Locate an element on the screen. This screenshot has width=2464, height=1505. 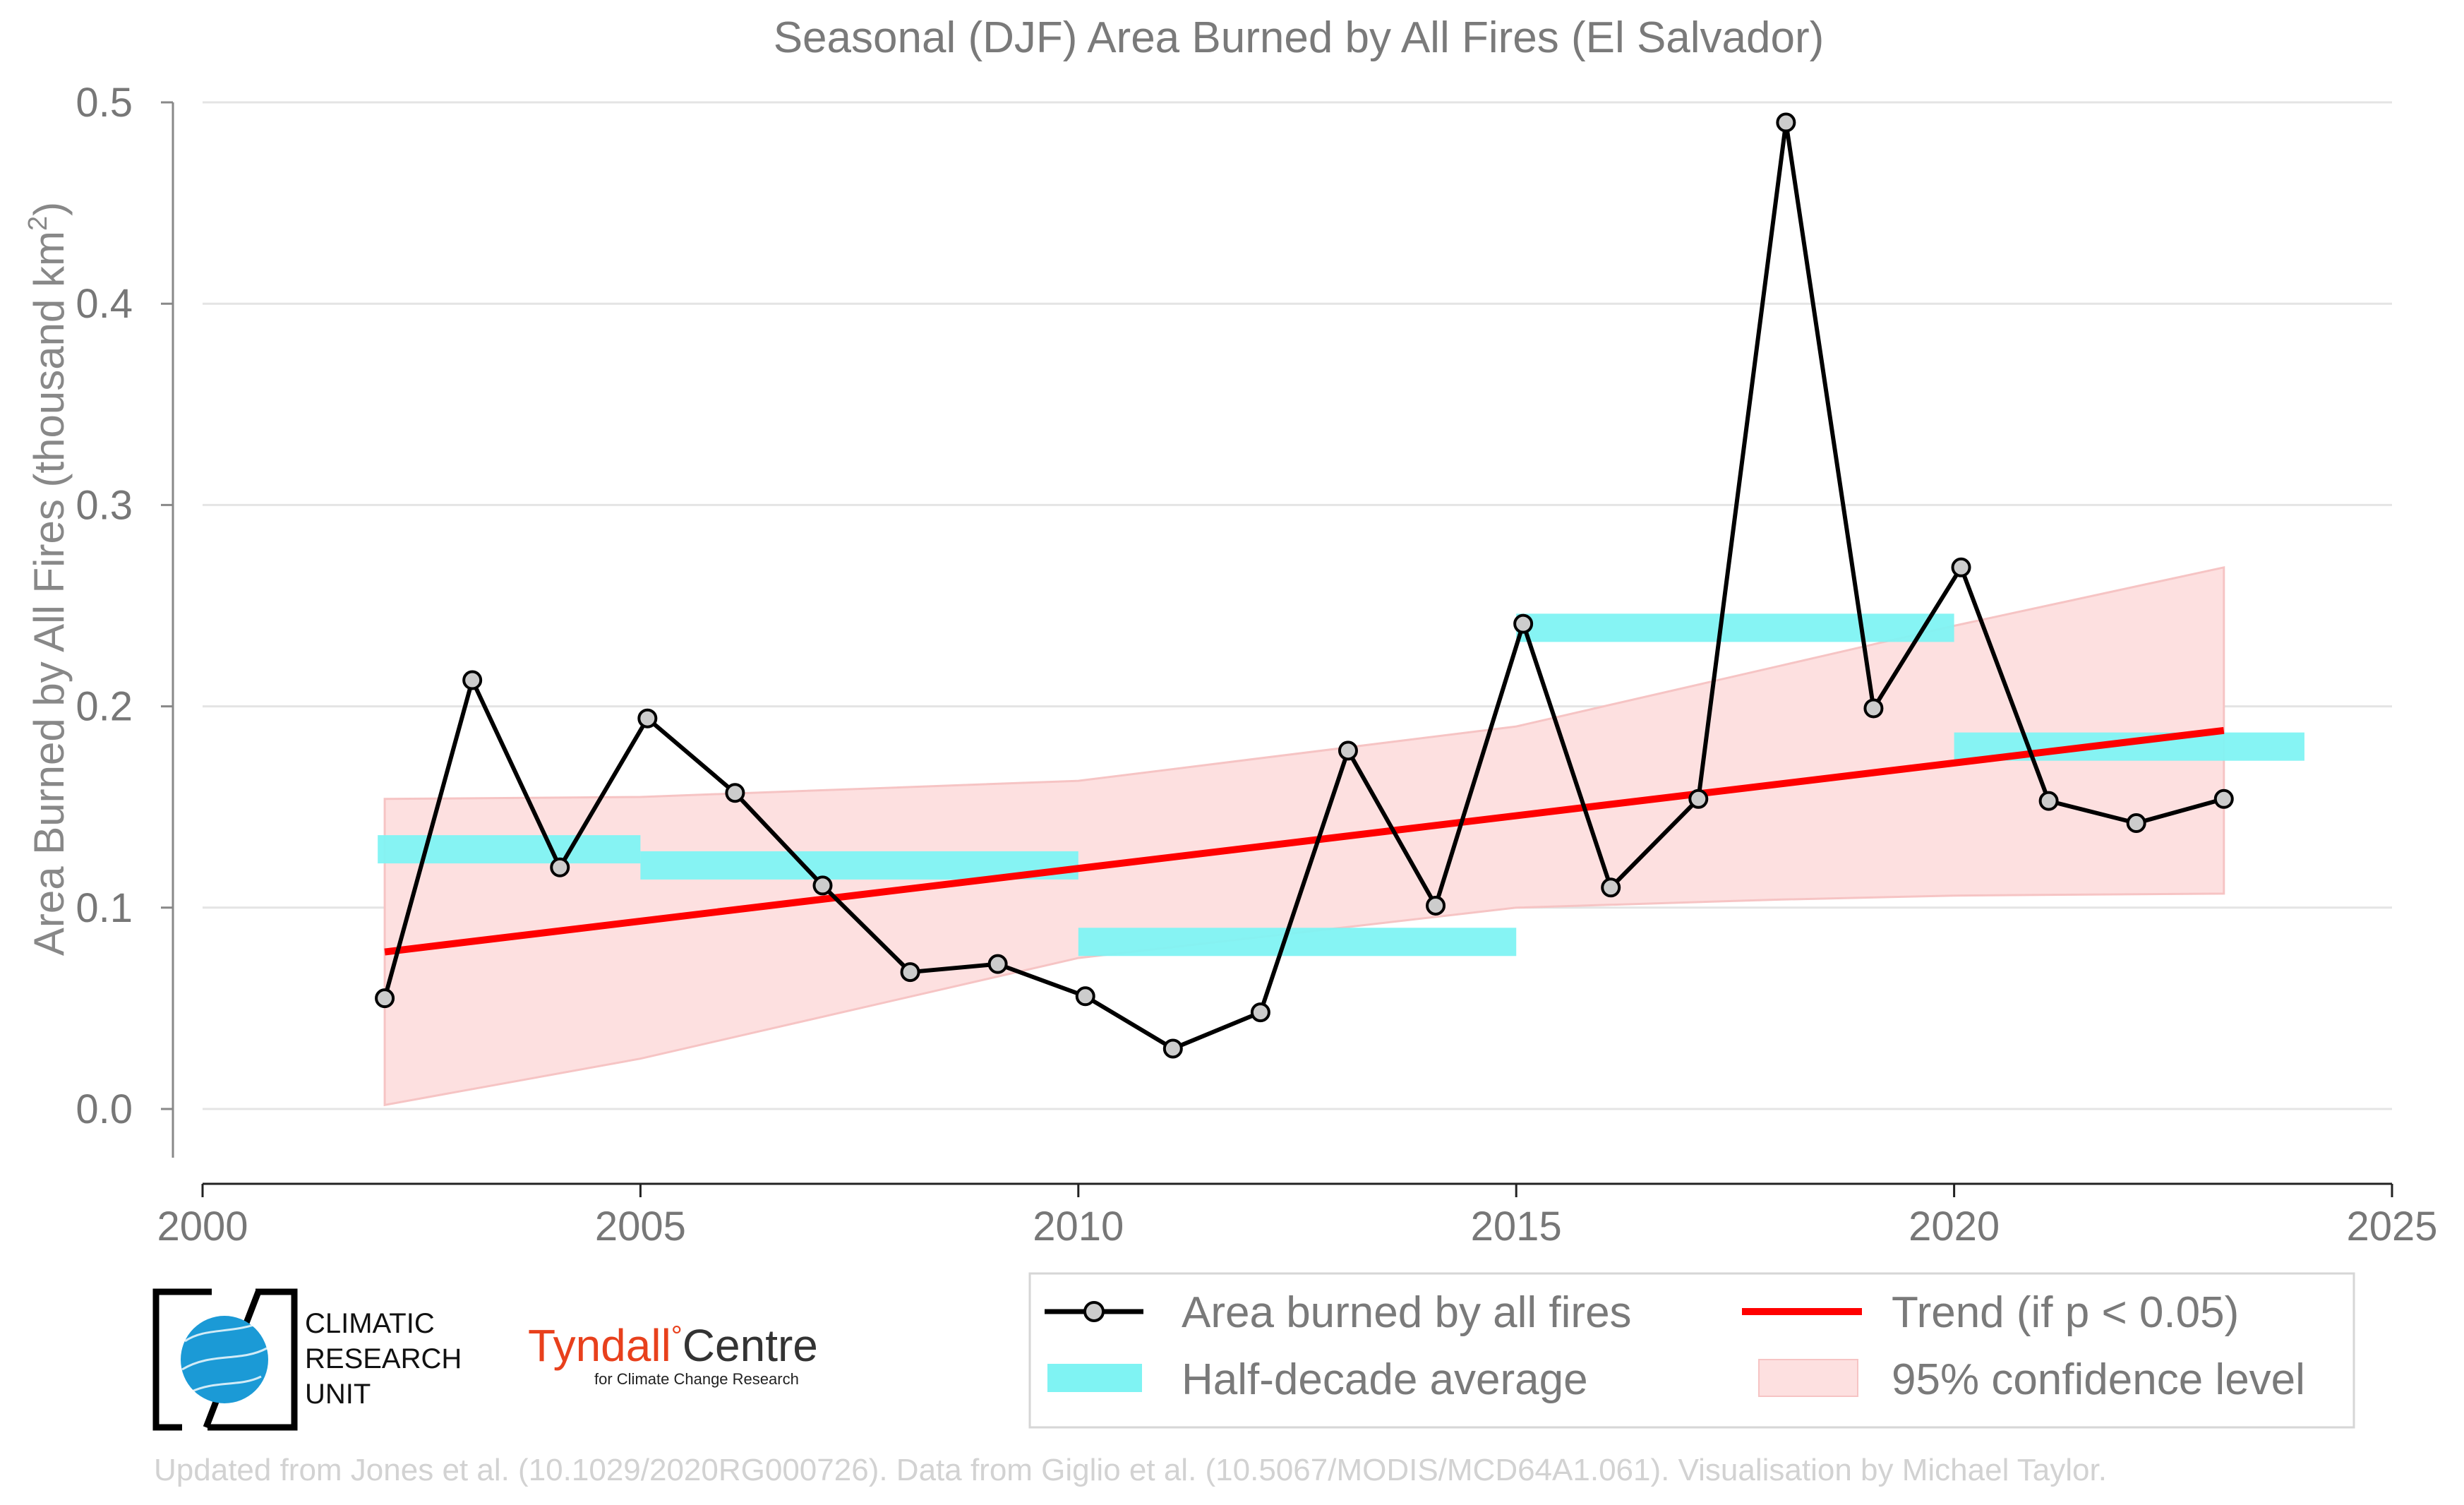
trend-line-group is located at coordinates (1304, 841).